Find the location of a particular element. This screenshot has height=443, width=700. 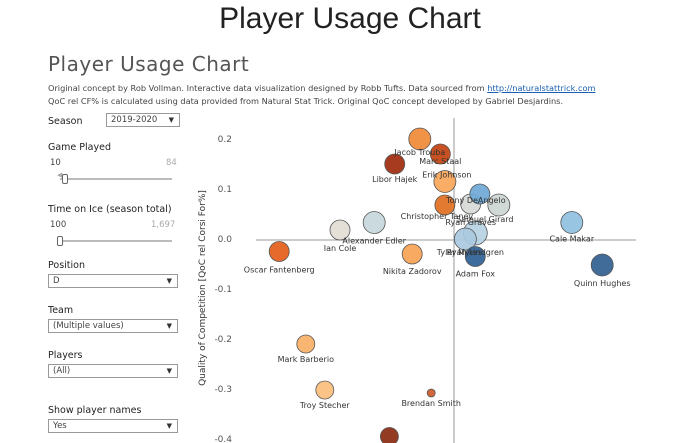

player-label: Samuel Girard is located at coordinates (484, 219).